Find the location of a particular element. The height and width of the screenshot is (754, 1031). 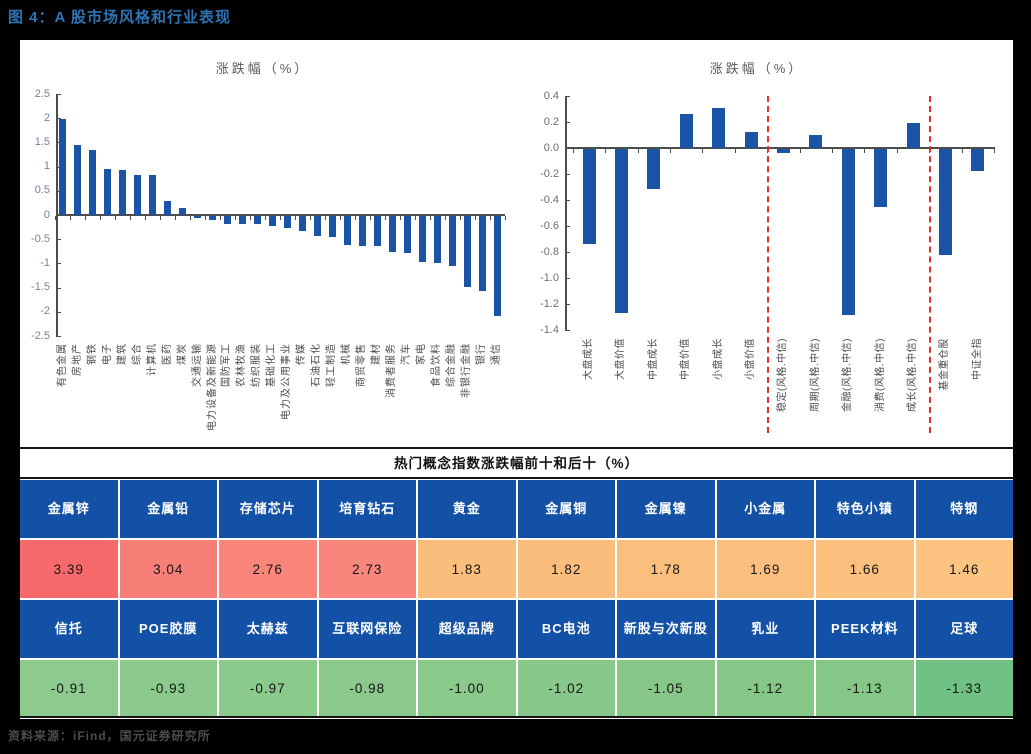

concept-table-title: 热门概念指数涨跌幅前十和后十（%） is located at coordinates (516, 463).